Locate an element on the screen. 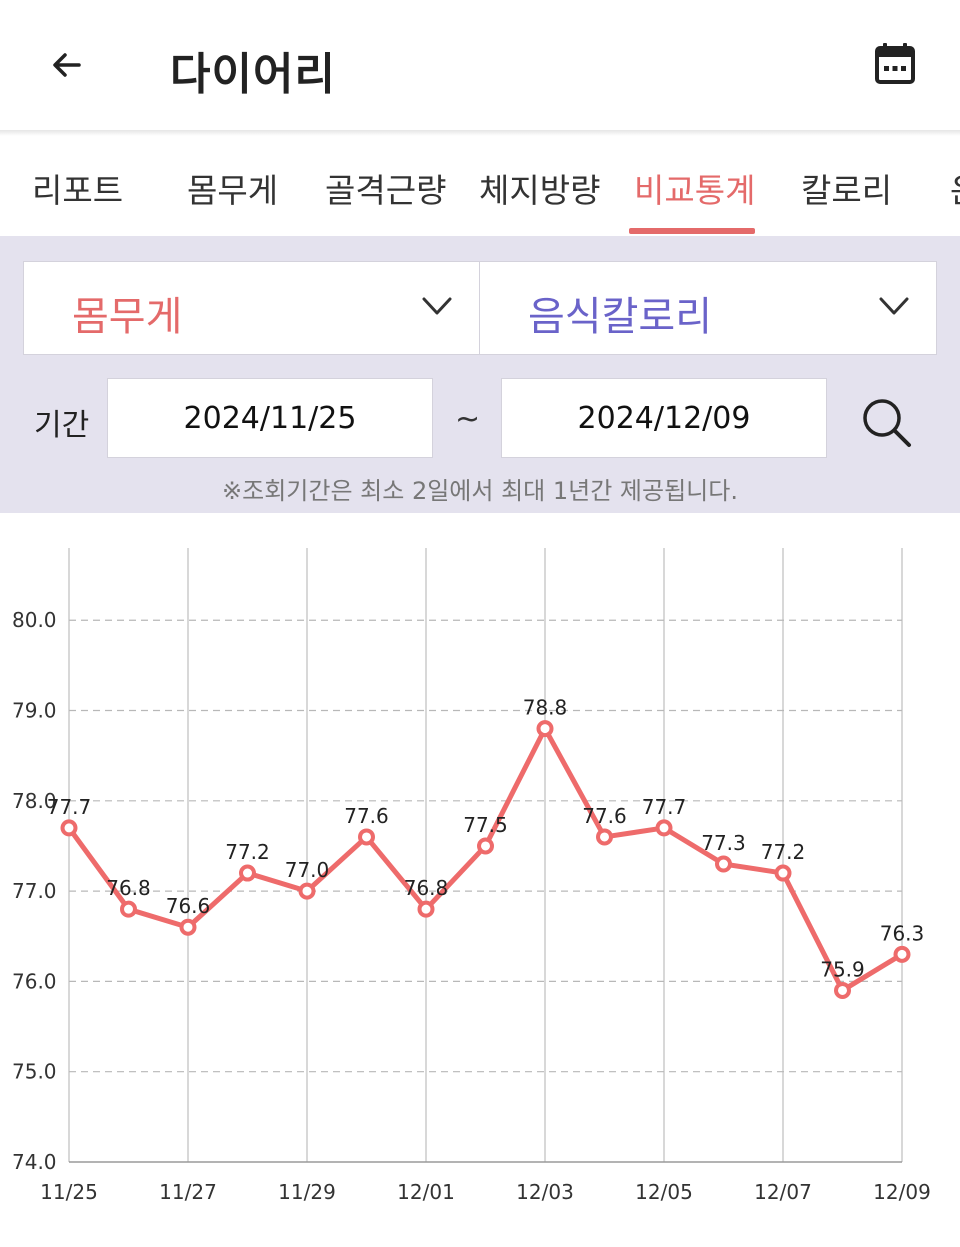  data-label: 77.3 is located at coordinates (723, 843).